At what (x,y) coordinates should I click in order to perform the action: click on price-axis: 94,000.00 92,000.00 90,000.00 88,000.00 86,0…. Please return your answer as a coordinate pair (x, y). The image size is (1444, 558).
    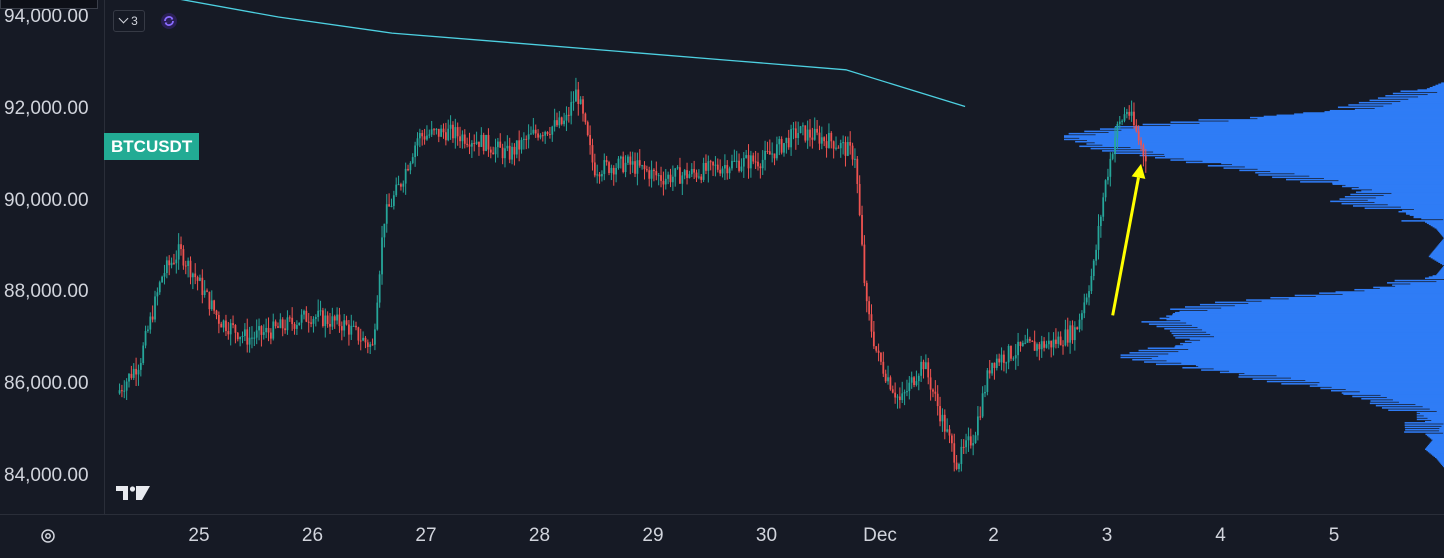
    Looking at the image, I should click on (52, 257).